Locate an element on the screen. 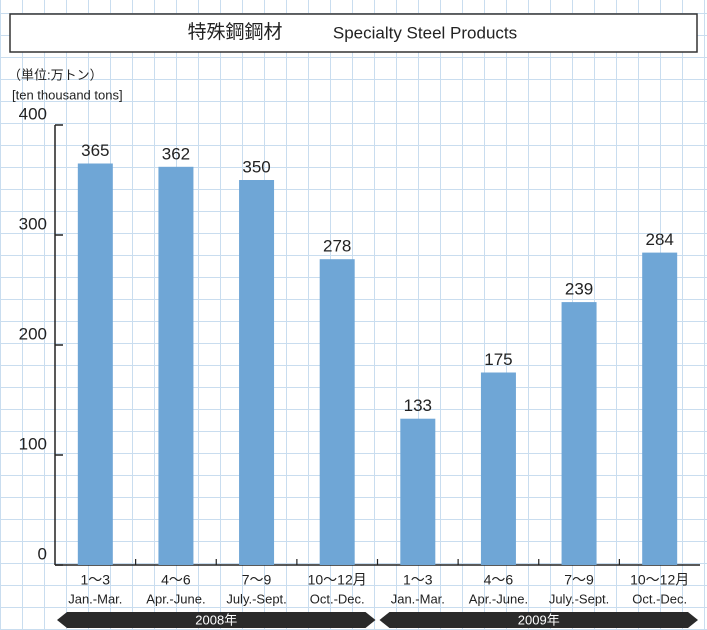 Image resolution: width=707 pixels, height=630 pixels. group-label: 2008年 is located at coordinates (216, 619).